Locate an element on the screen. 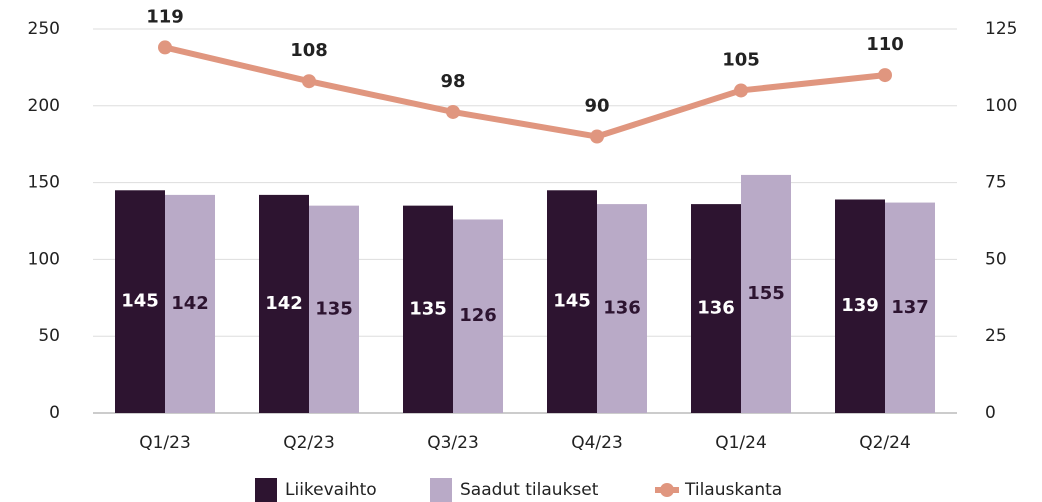 Image resolution: width=1042 pixels, height=502 pixels. legend-label: Liikevaihto is located at coordinates (331, 490).